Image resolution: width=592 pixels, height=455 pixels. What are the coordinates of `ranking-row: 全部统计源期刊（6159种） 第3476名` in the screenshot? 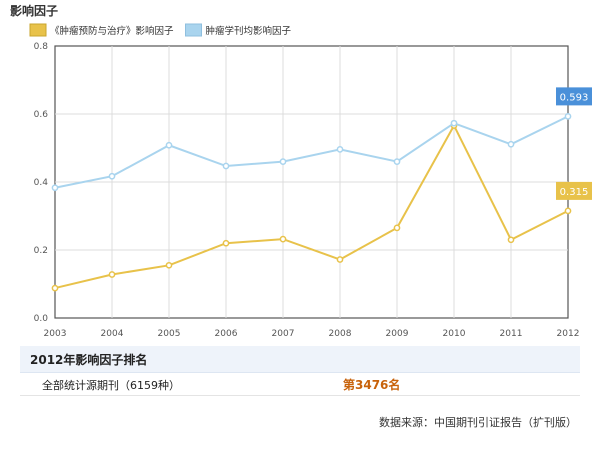 It's located at (300, 384).